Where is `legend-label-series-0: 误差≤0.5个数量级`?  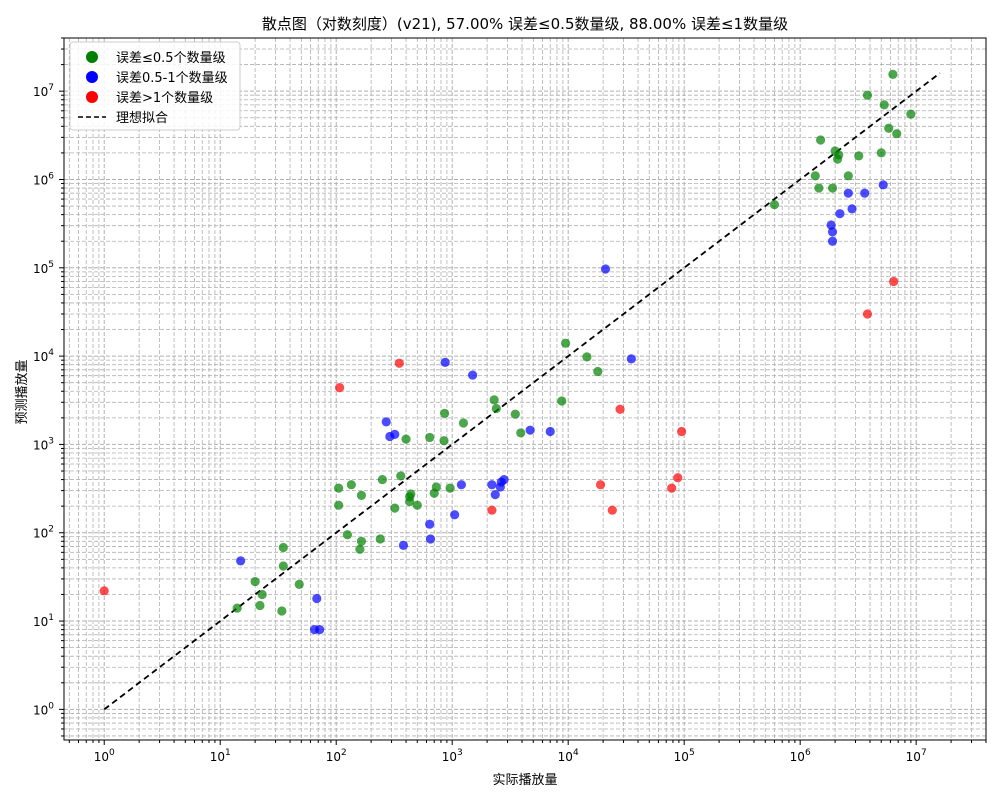
legend-label-series-0: 误差≤0.5个数量级 is located at coordinates (171, 58).